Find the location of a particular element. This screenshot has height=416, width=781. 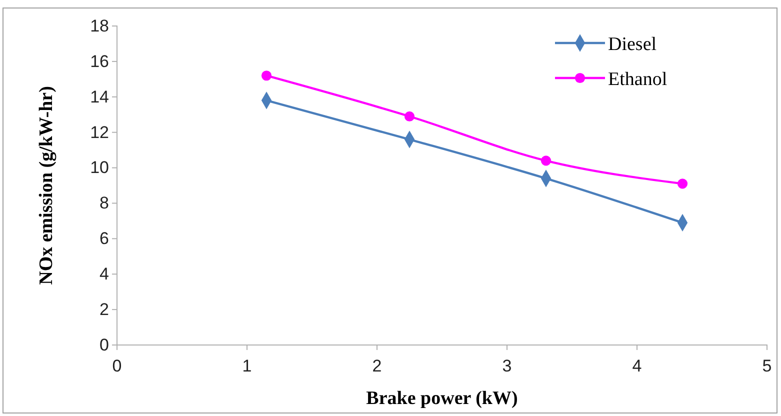

legend-label: Diesel is located at coordinates (632, 44).